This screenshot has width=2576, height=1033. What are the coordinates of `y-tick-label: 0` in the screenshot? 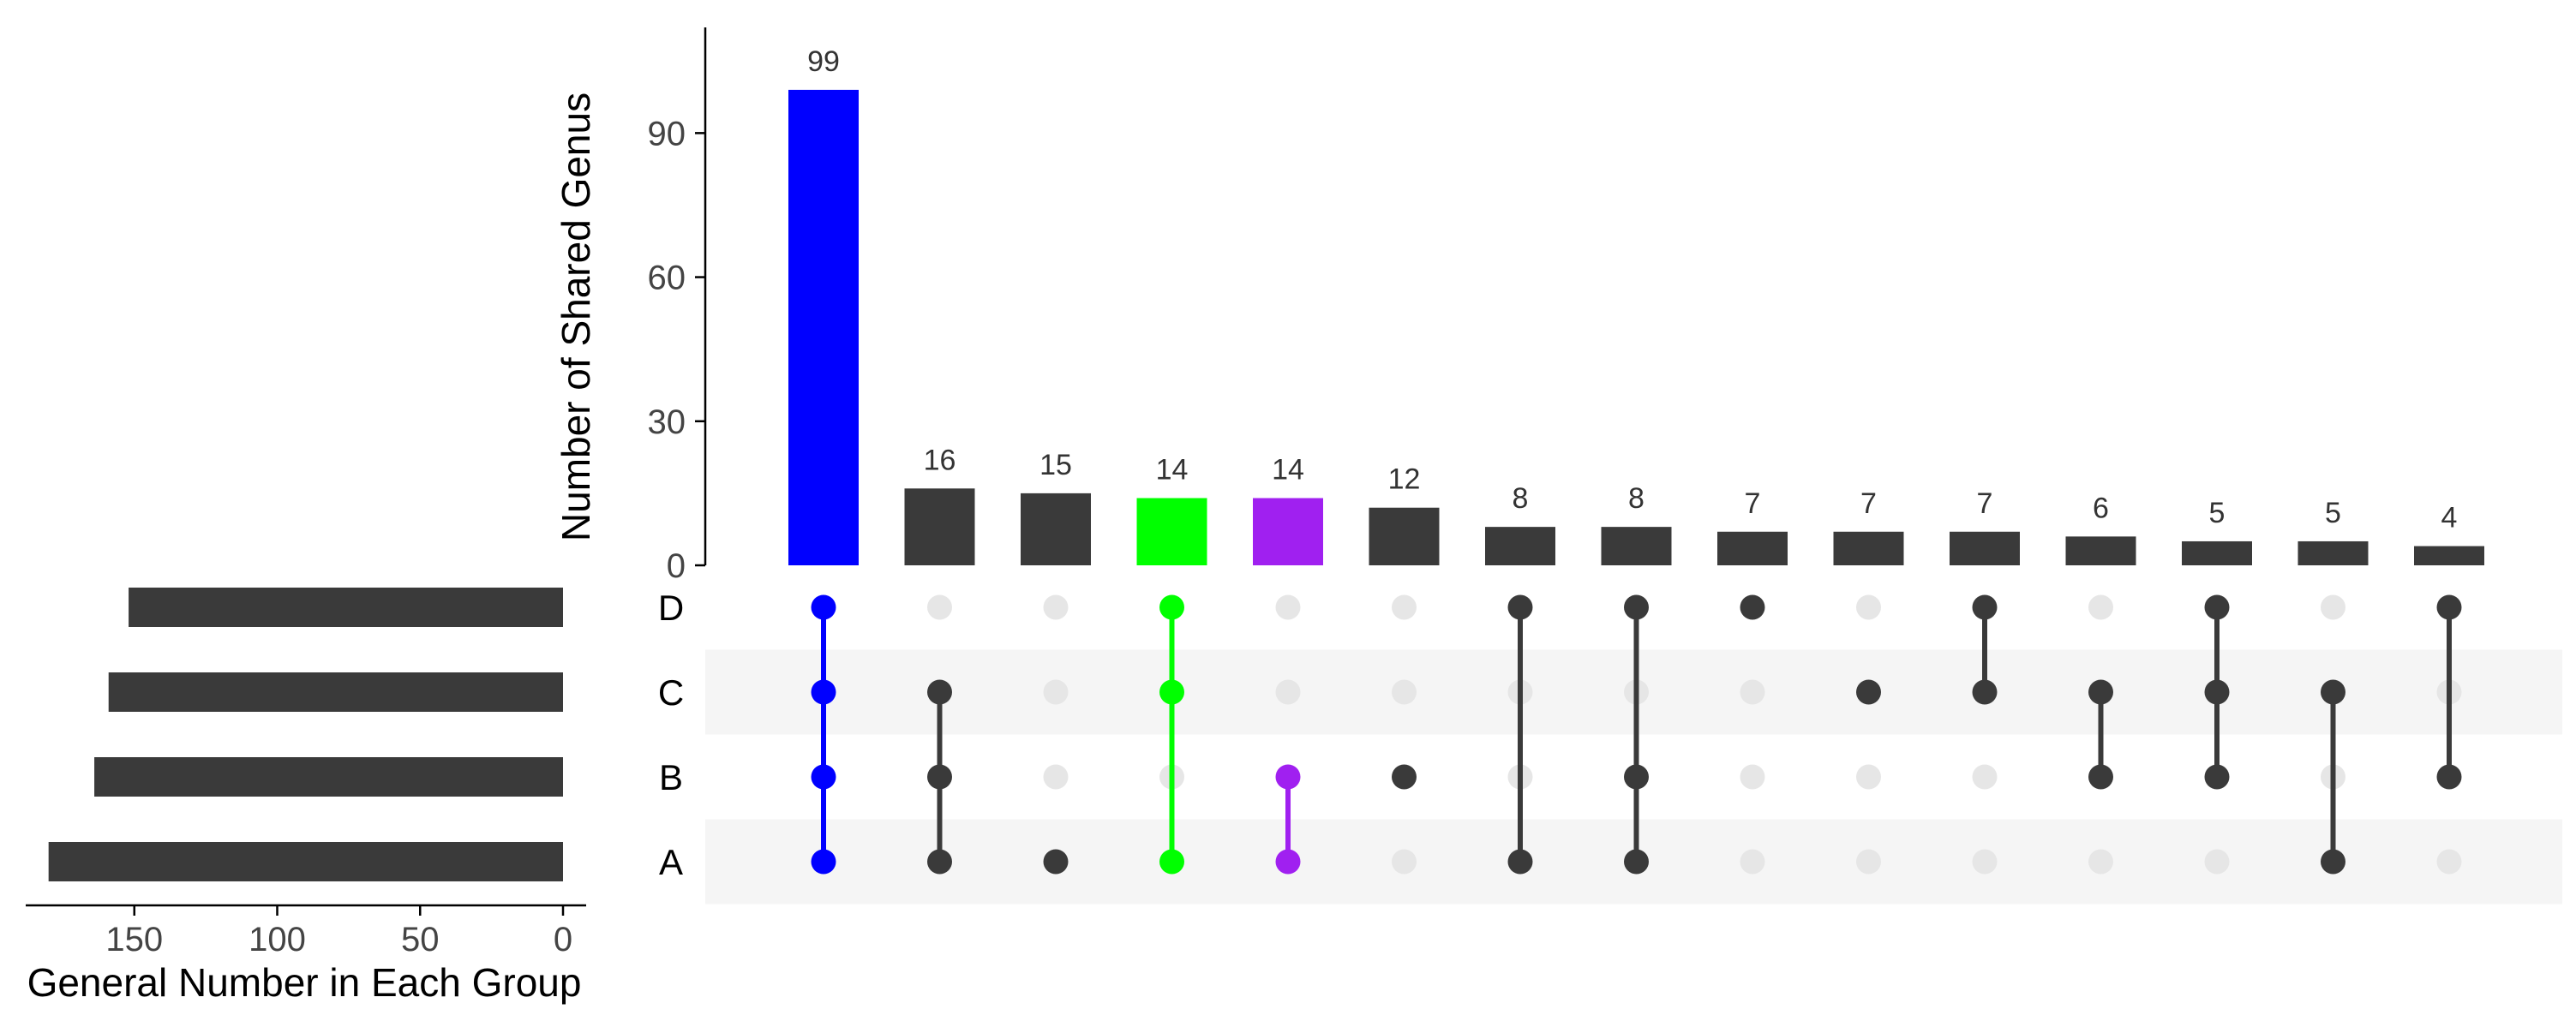 It's located at (676, 566).